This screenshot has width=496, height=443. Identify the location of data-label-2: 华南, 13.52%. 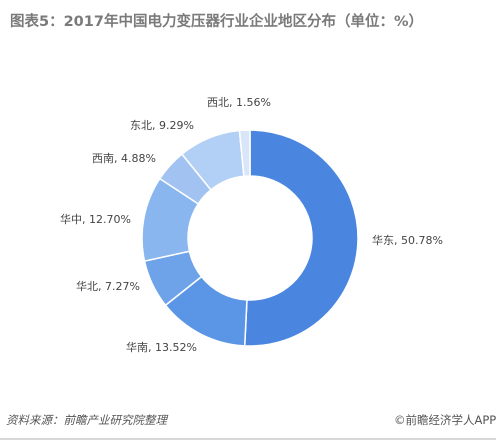
(161, 347).